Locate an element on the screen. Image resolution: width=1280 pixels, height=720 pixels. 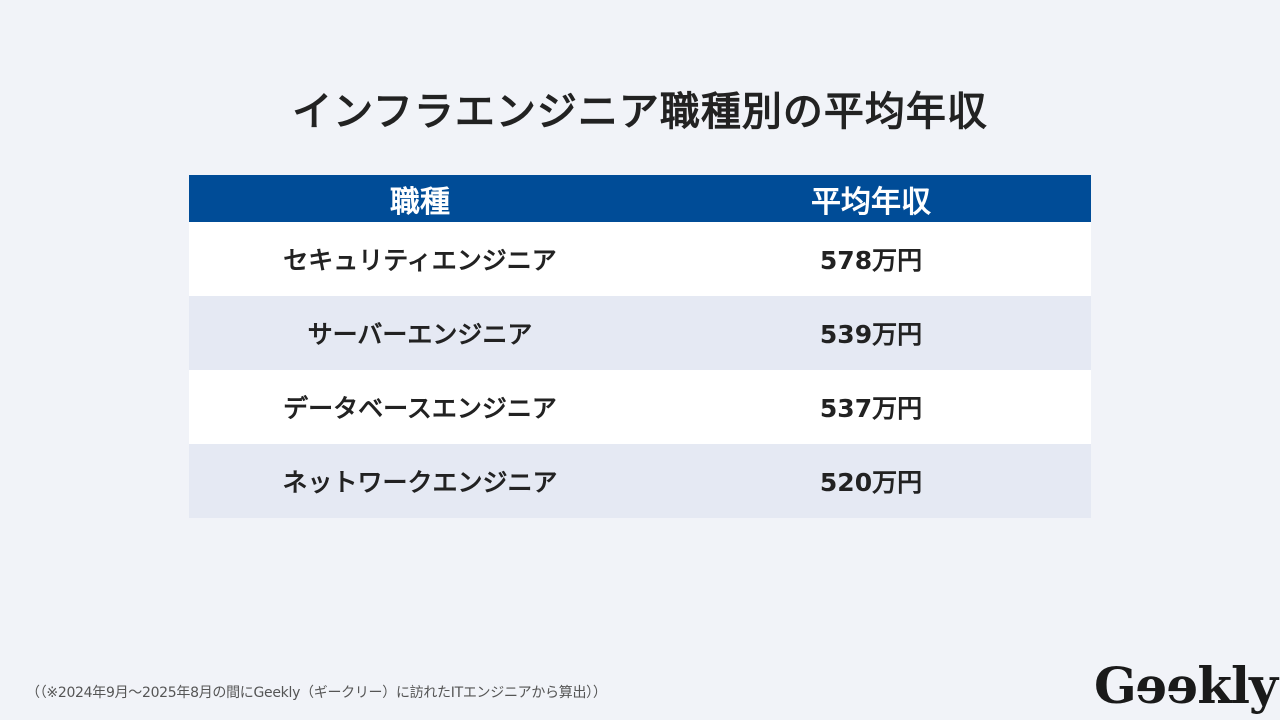
header-salary: 平均年収 is located at coordinates (871, 198).